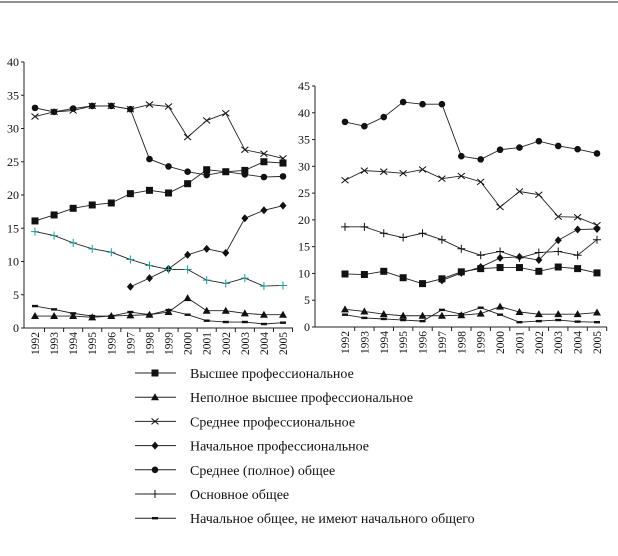 This screenshot has height=556, width=618. Describe the element at coordinates (304, 247) in the screenshot. I see `y-tick-label: 15` at that location.